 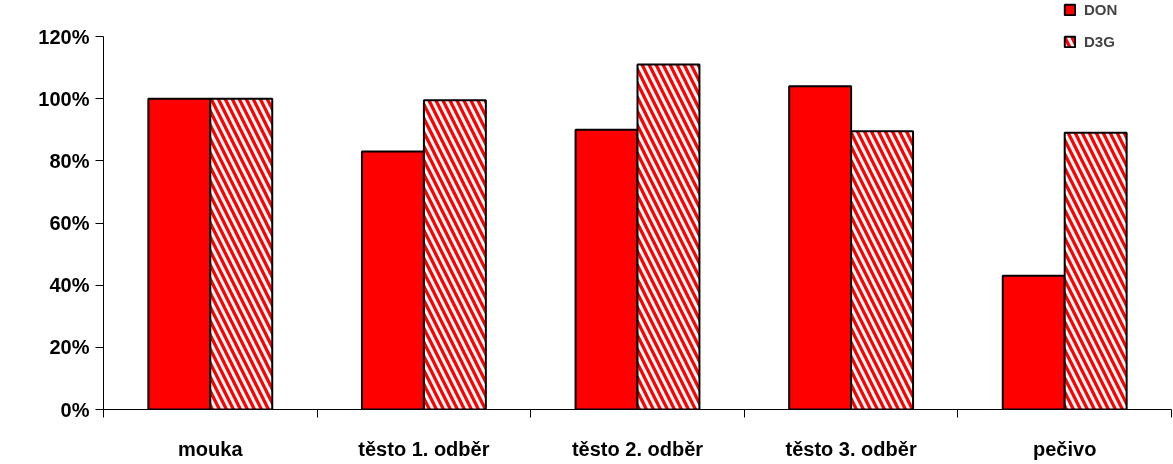 What do you see at coordinates (64, 36) in the screenshot?
I see `y-tick-label: 120%` at bounding box center [64, 36].